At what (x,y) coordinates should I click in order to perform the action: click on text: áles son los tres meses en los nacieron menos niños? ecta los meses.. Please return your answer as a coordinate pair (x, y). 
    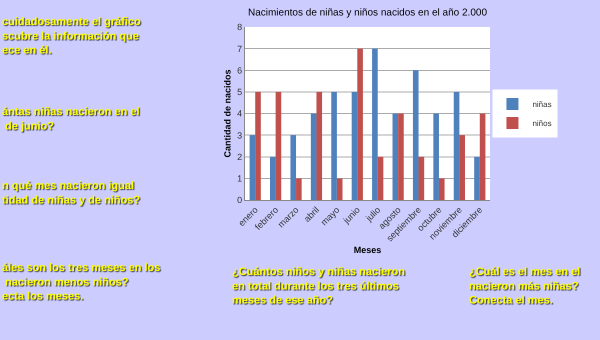
    Looking at the image, I should click on (81, 282).